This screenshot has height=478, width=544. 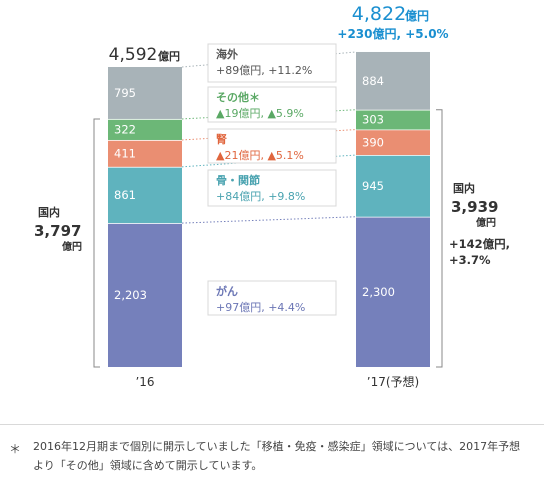 I want to click on bar-value-label: 303, so click(x=373, y=120).